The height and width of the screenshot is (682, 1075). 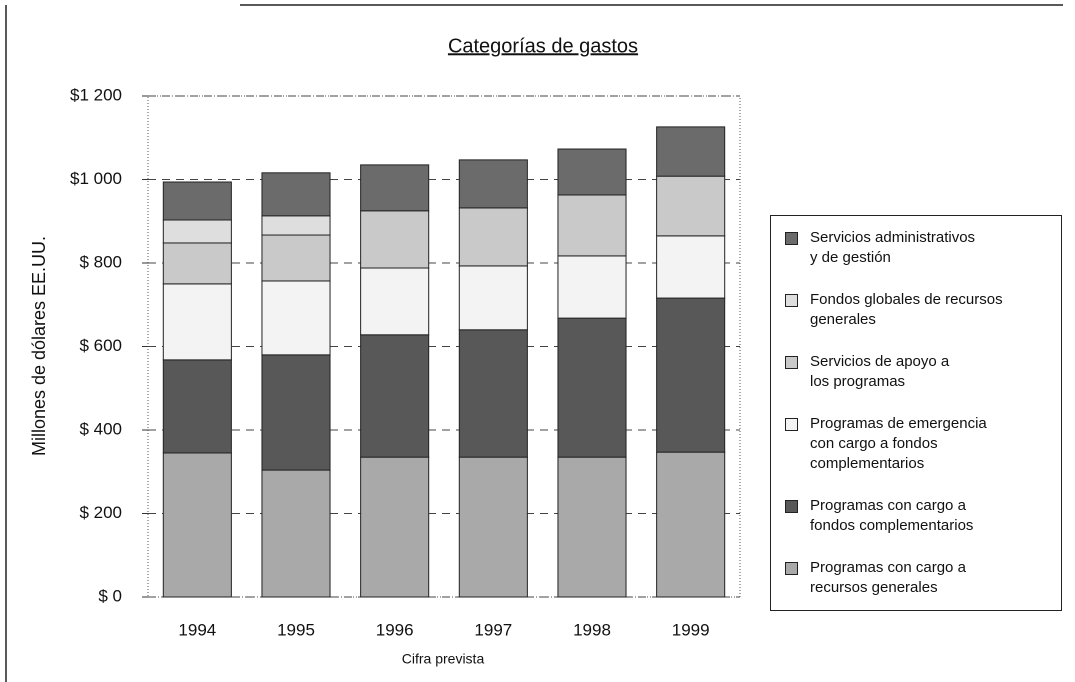 I want to click on y-tick-label: $1 000, so click(x=96, y=178).